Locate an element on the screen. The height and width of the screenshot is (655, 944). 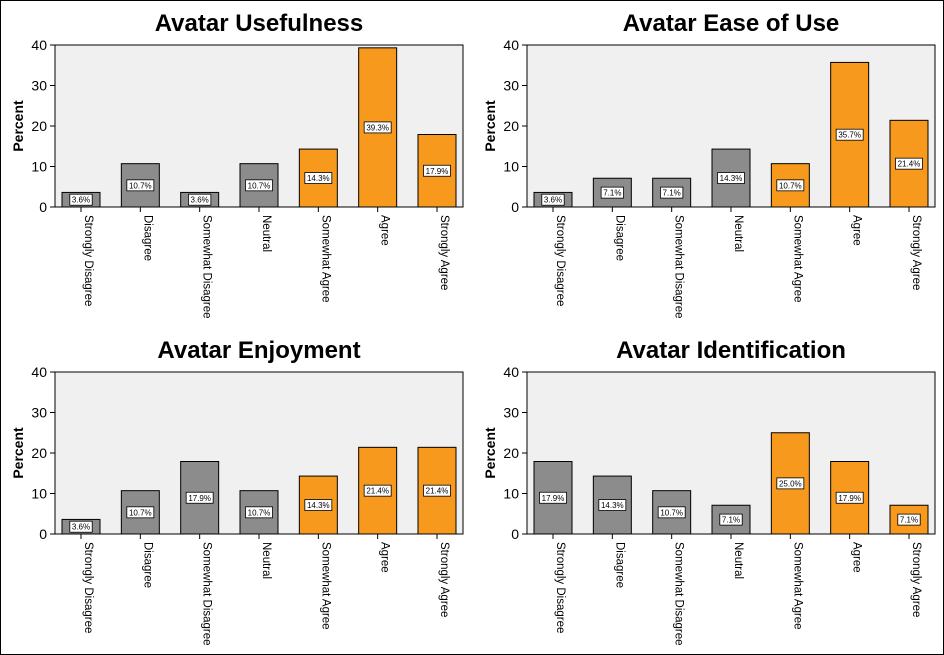
data-label: 39.3% is located at coordinates (377, 127).